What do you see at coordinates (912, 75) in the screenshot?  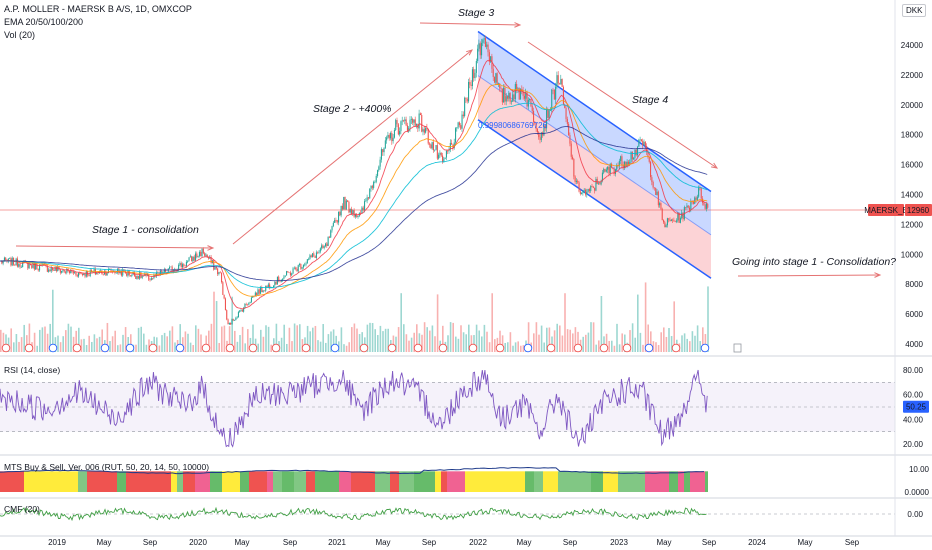 I see `price-tick-label: 22000` at bounding box center [912, 75].